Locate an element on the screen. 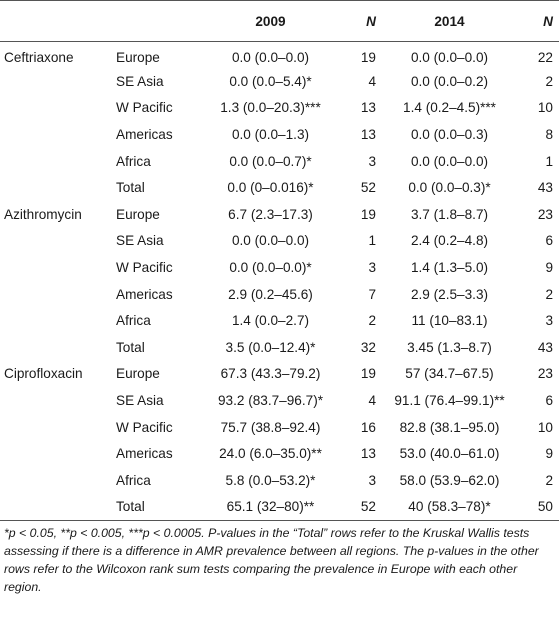 Image resolution: width=559 pixels, height=626 pixels. n-2014: 6 is located at coordinates (549, 241).